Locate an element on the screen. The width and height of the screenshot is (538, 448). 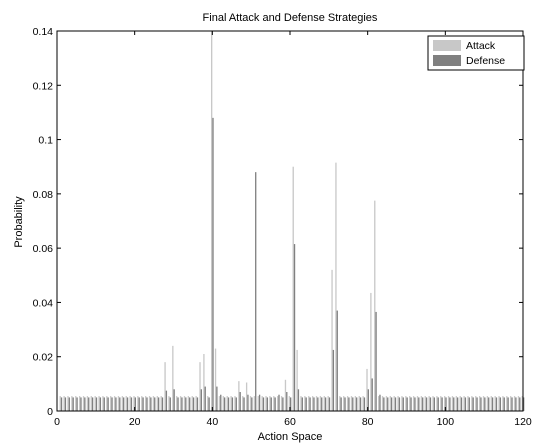
y-tick-label: 0.14 is located at coordinates (43, 32).